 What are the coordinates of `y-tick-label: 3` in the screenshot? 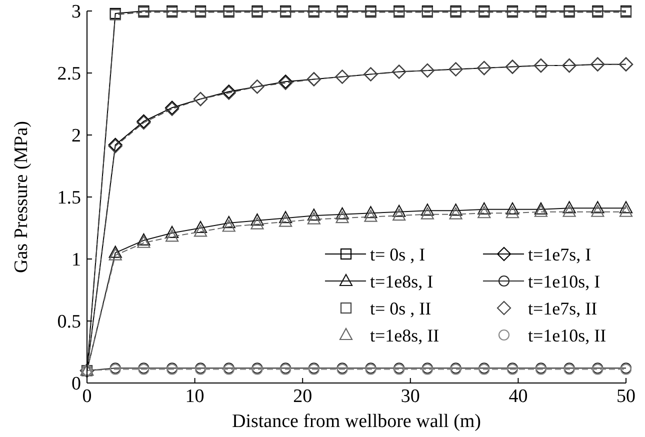 It's located at (76, 12).